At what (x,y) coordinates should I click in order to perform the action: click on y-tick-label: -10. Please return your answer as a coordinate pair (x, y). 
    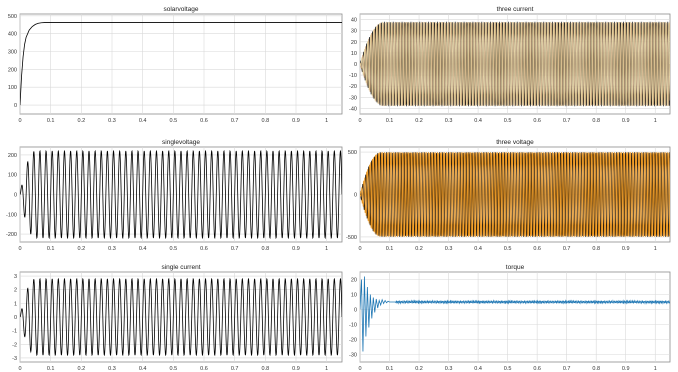
    Looking at the image, I should click on (353, 326).